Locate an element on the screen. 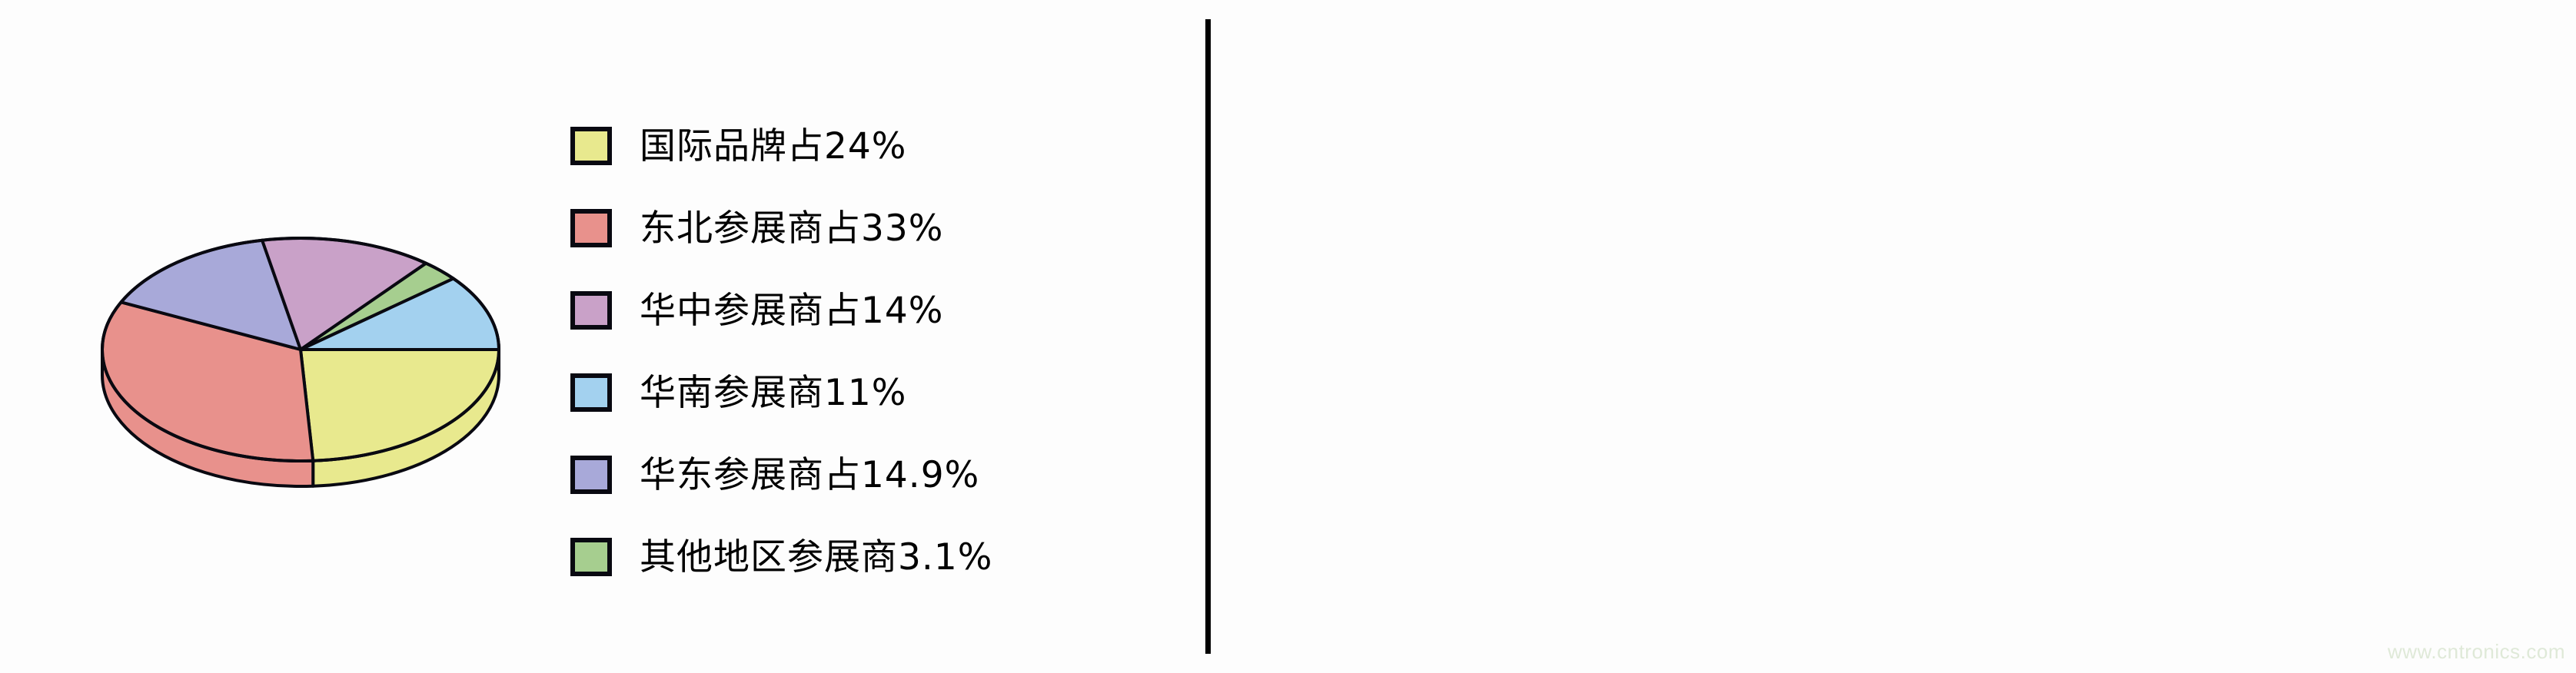  exhibitor-legend-item: 华东参展商占14.9% is located at coordinates (781, 475).